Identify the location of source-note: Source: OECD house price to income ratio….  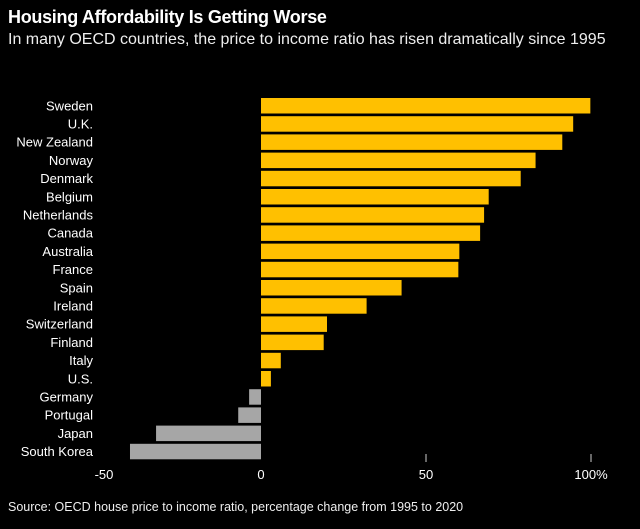
(236, 507).